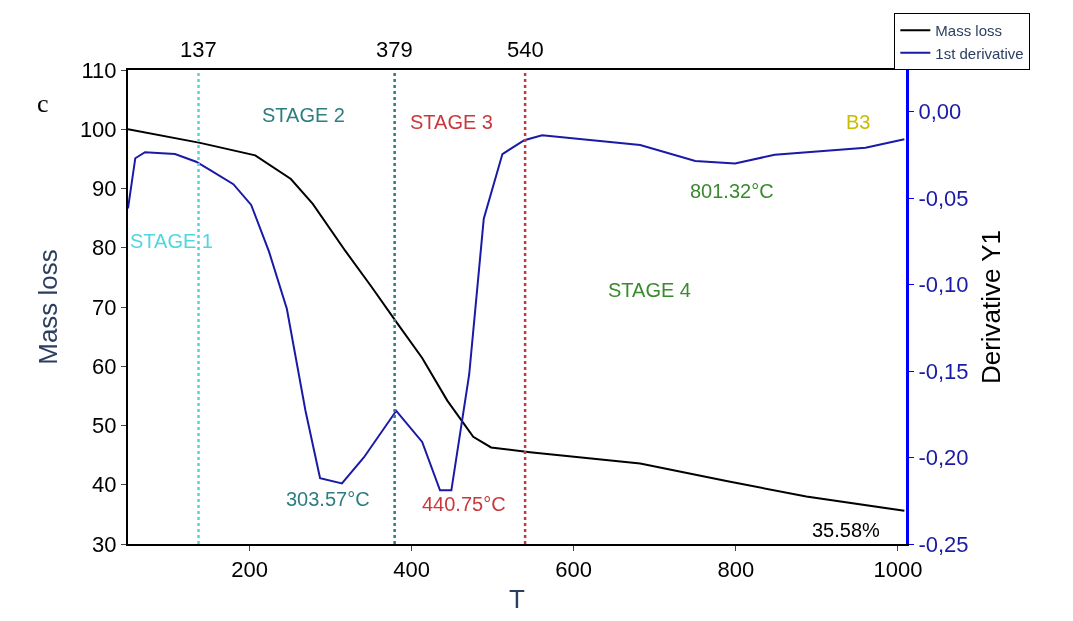 The height and width of the screenshot is (621, 1073). I want to click on y2-tick-label: -0,15, so click(943, 371).